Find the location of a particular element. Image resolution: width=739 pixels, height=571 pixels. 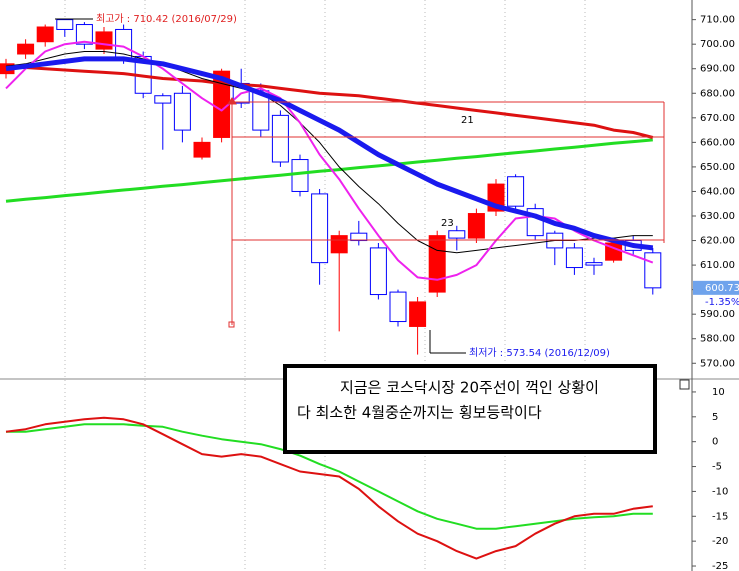

y-tick-label: -10 is located at coordinates (720, 491).